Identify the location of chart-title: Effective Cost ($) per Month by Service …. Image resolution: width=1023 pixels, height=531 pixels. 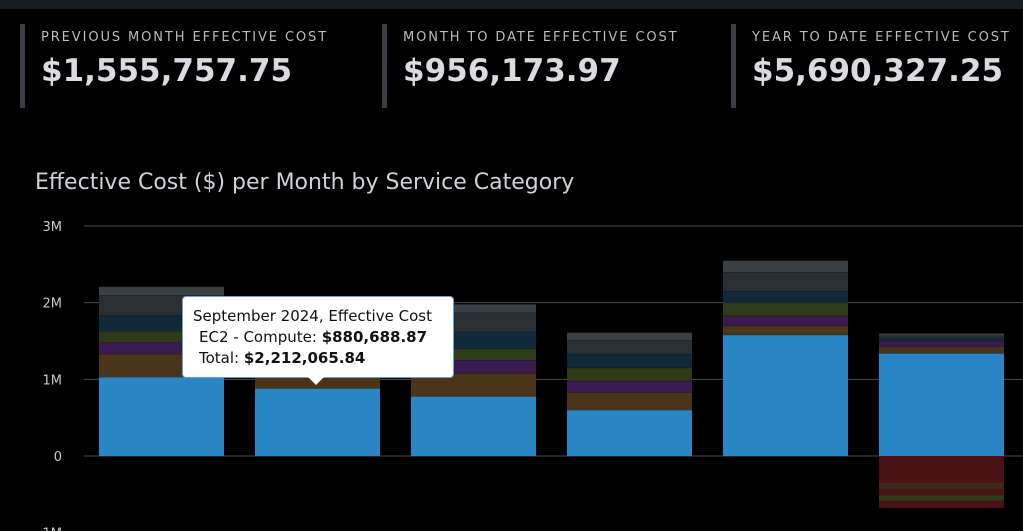
(305, 182).